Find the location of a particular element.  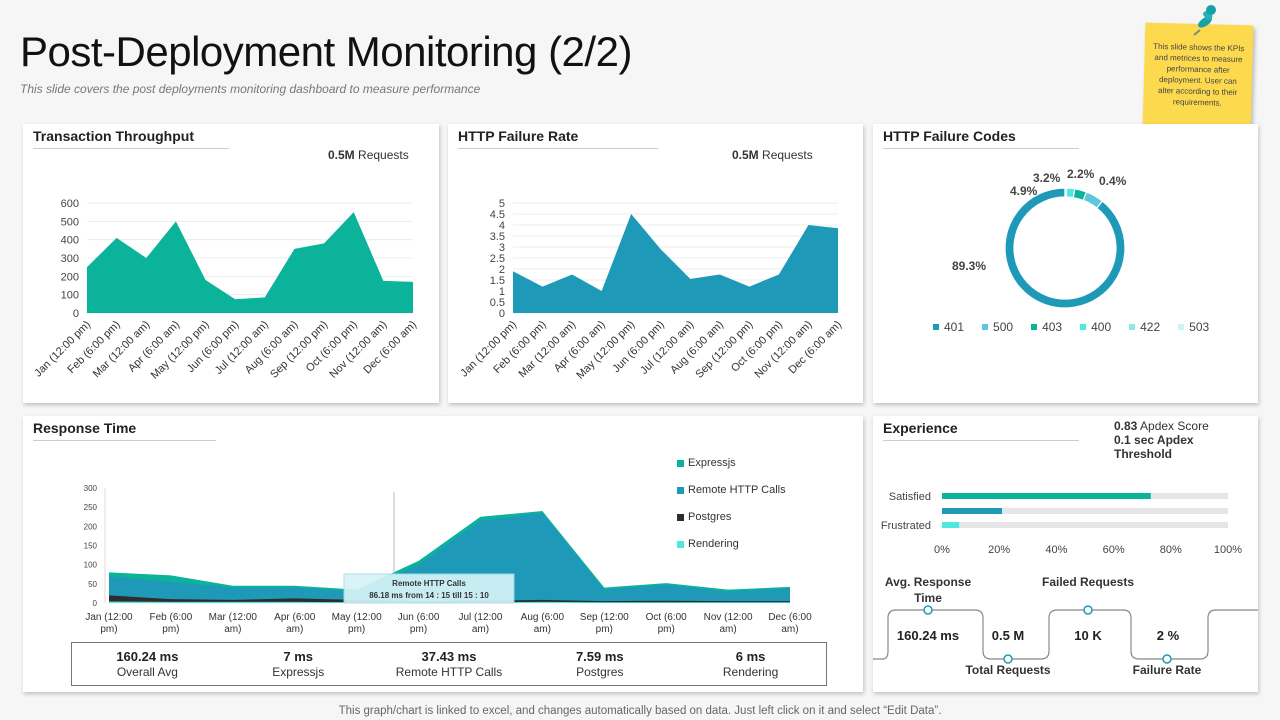

failure-rate-title: HTTP Failure Rate is located at coordinates (518, 136).